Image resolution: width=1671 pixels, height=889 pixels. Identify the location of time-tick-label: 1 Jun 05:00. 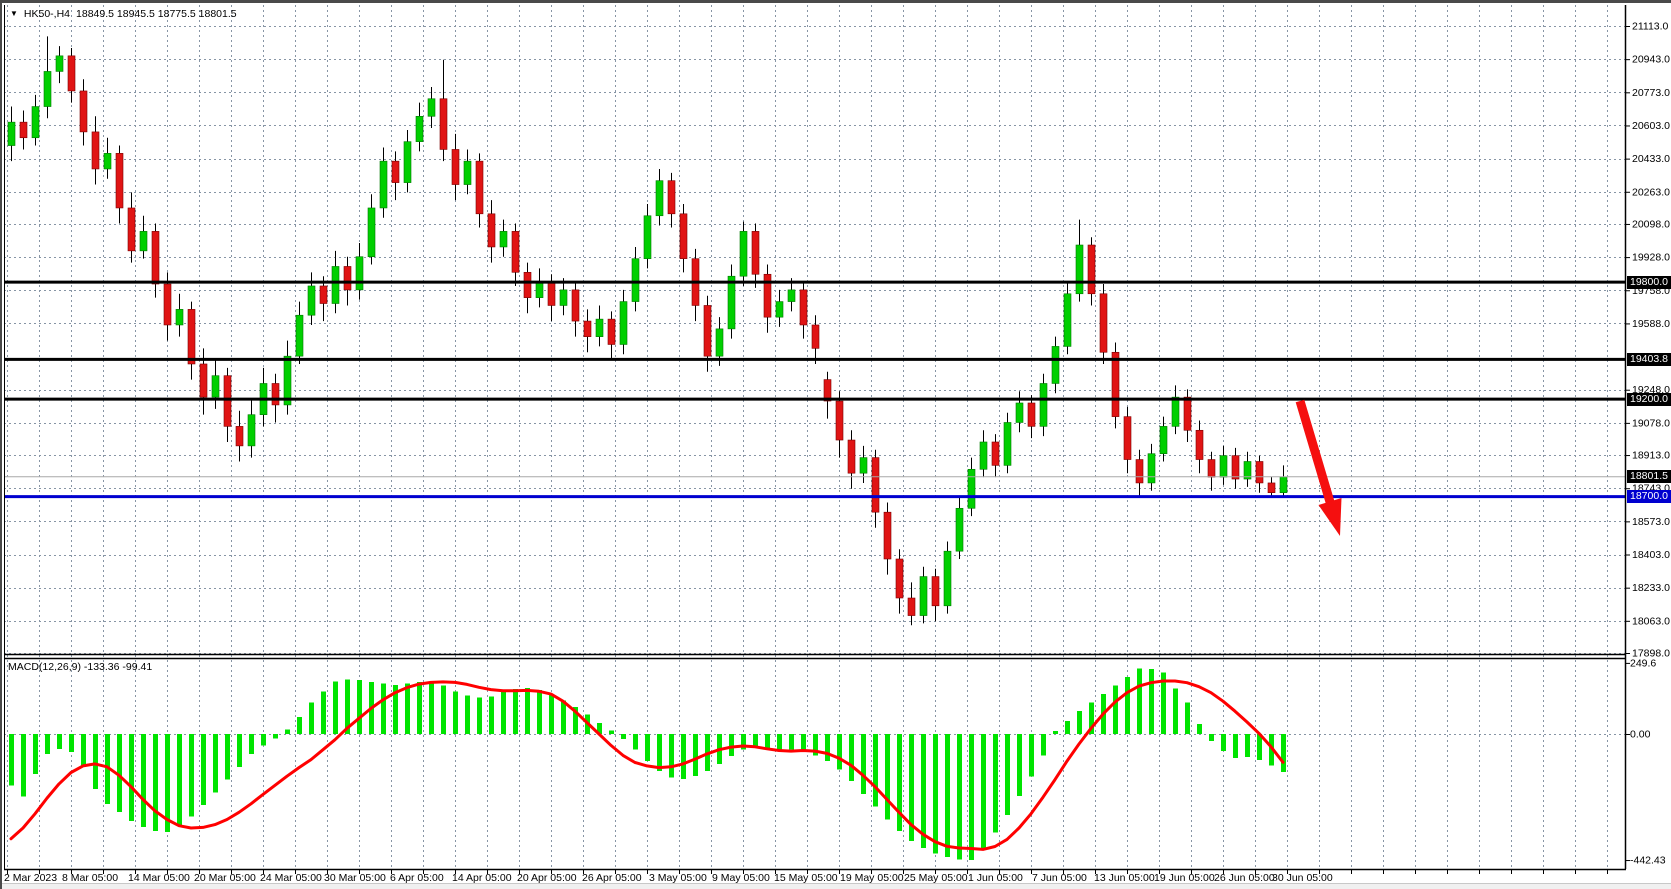
(995, 878).